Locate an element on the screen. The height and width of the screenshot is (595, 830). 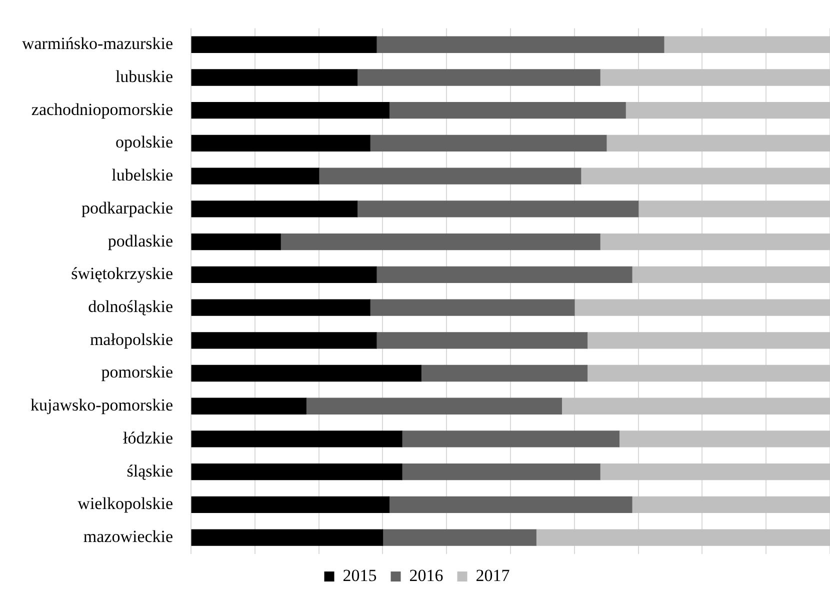
y-tick-label: opolskie is located at coordinates (144, 142).